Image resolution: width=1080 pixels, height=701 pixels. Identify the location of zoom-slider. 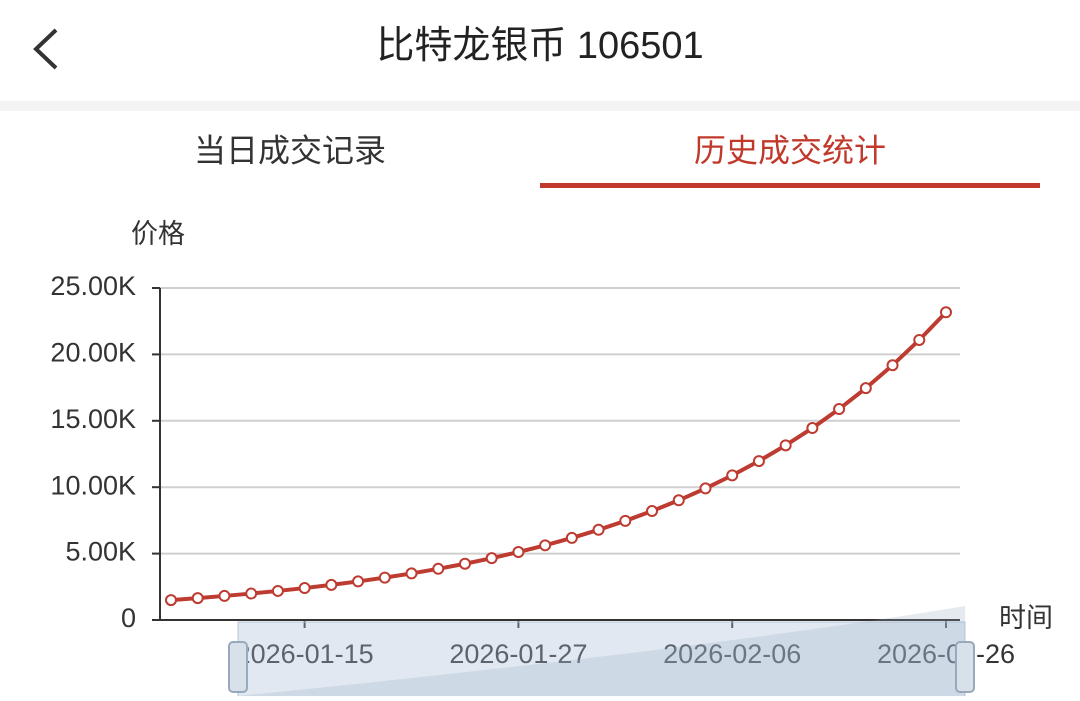
(601, 661).